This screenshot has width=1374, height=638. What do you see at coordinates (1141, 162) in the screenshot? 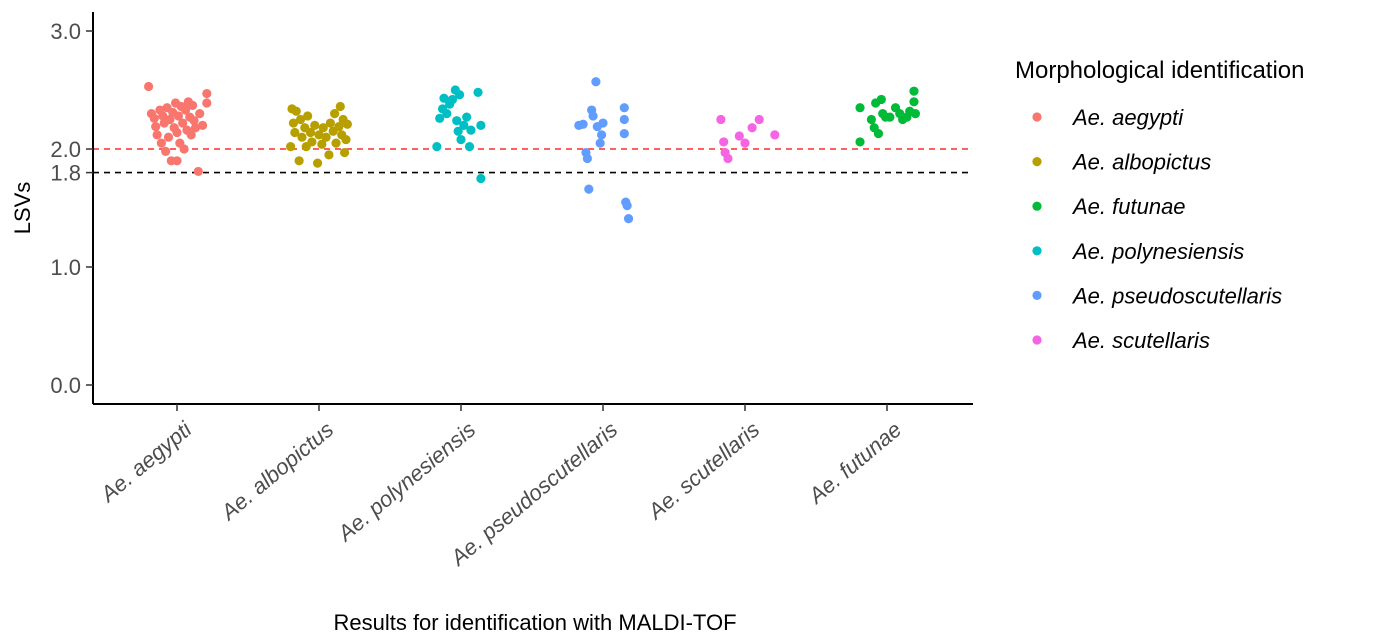
I see `legend-label: Ae. albopictus` at bounding box center [1141, 162].